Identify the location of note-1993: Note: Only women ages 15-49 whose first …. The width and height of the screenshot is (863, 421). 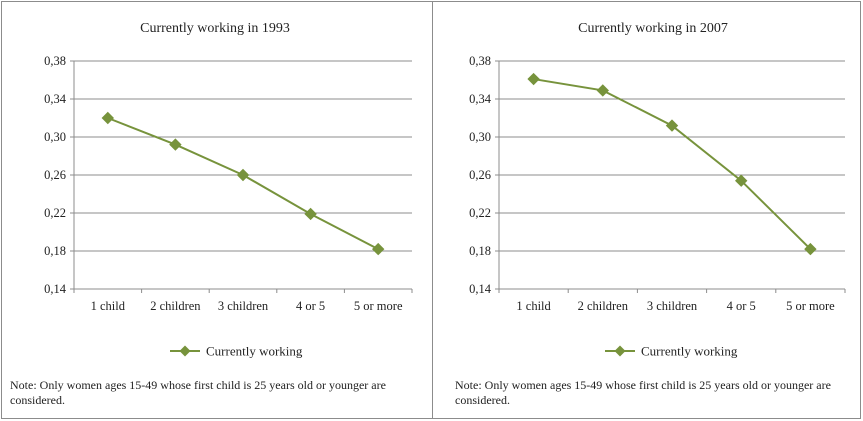
(198, 392).